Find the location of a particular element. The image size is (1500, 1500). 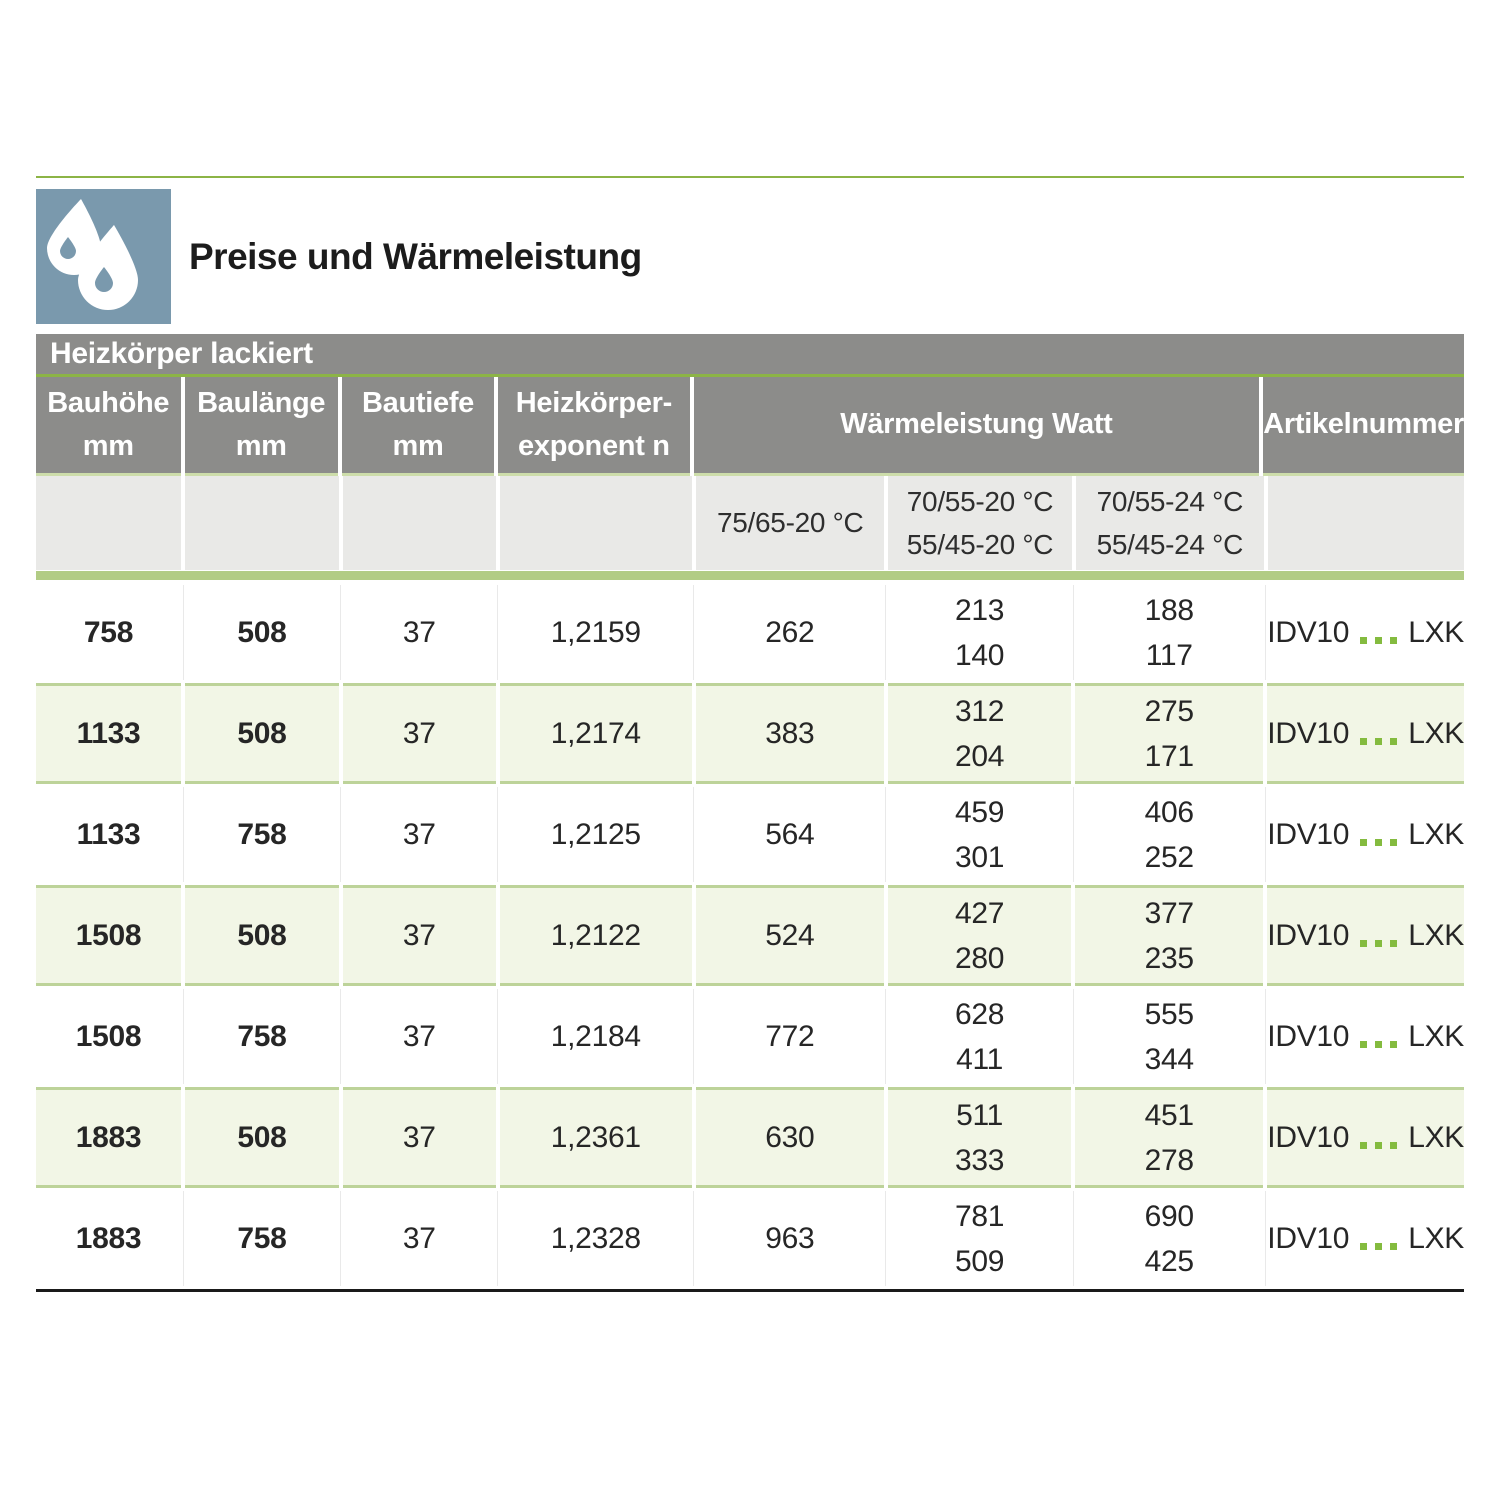

cell-watt-70-55-20: 427 280 is located at coordinates (979, 935).